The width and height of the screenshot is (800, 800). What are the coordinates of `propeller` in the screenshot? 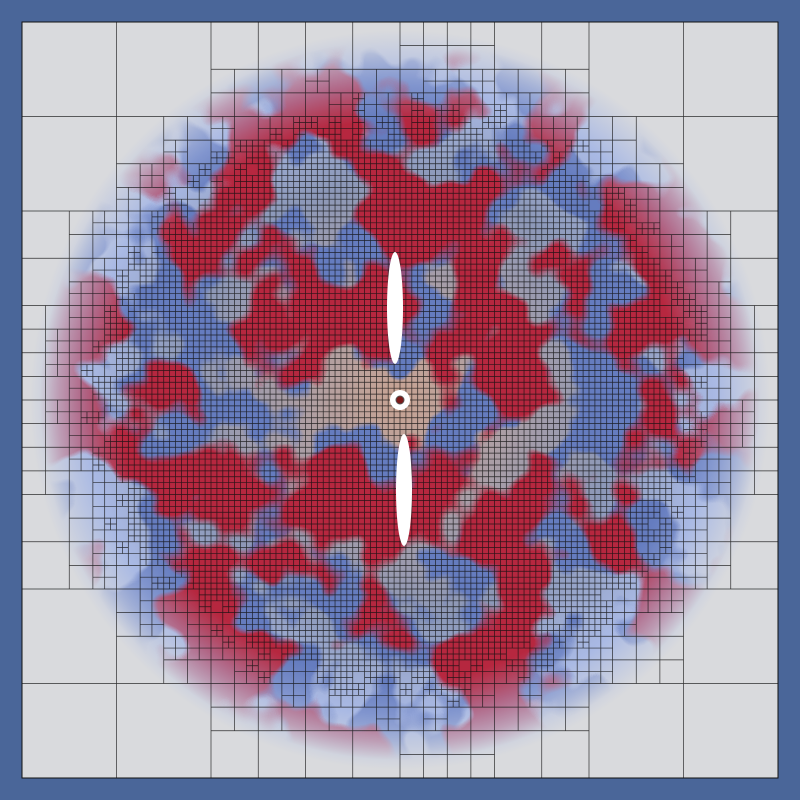 It's located at (399, 399).